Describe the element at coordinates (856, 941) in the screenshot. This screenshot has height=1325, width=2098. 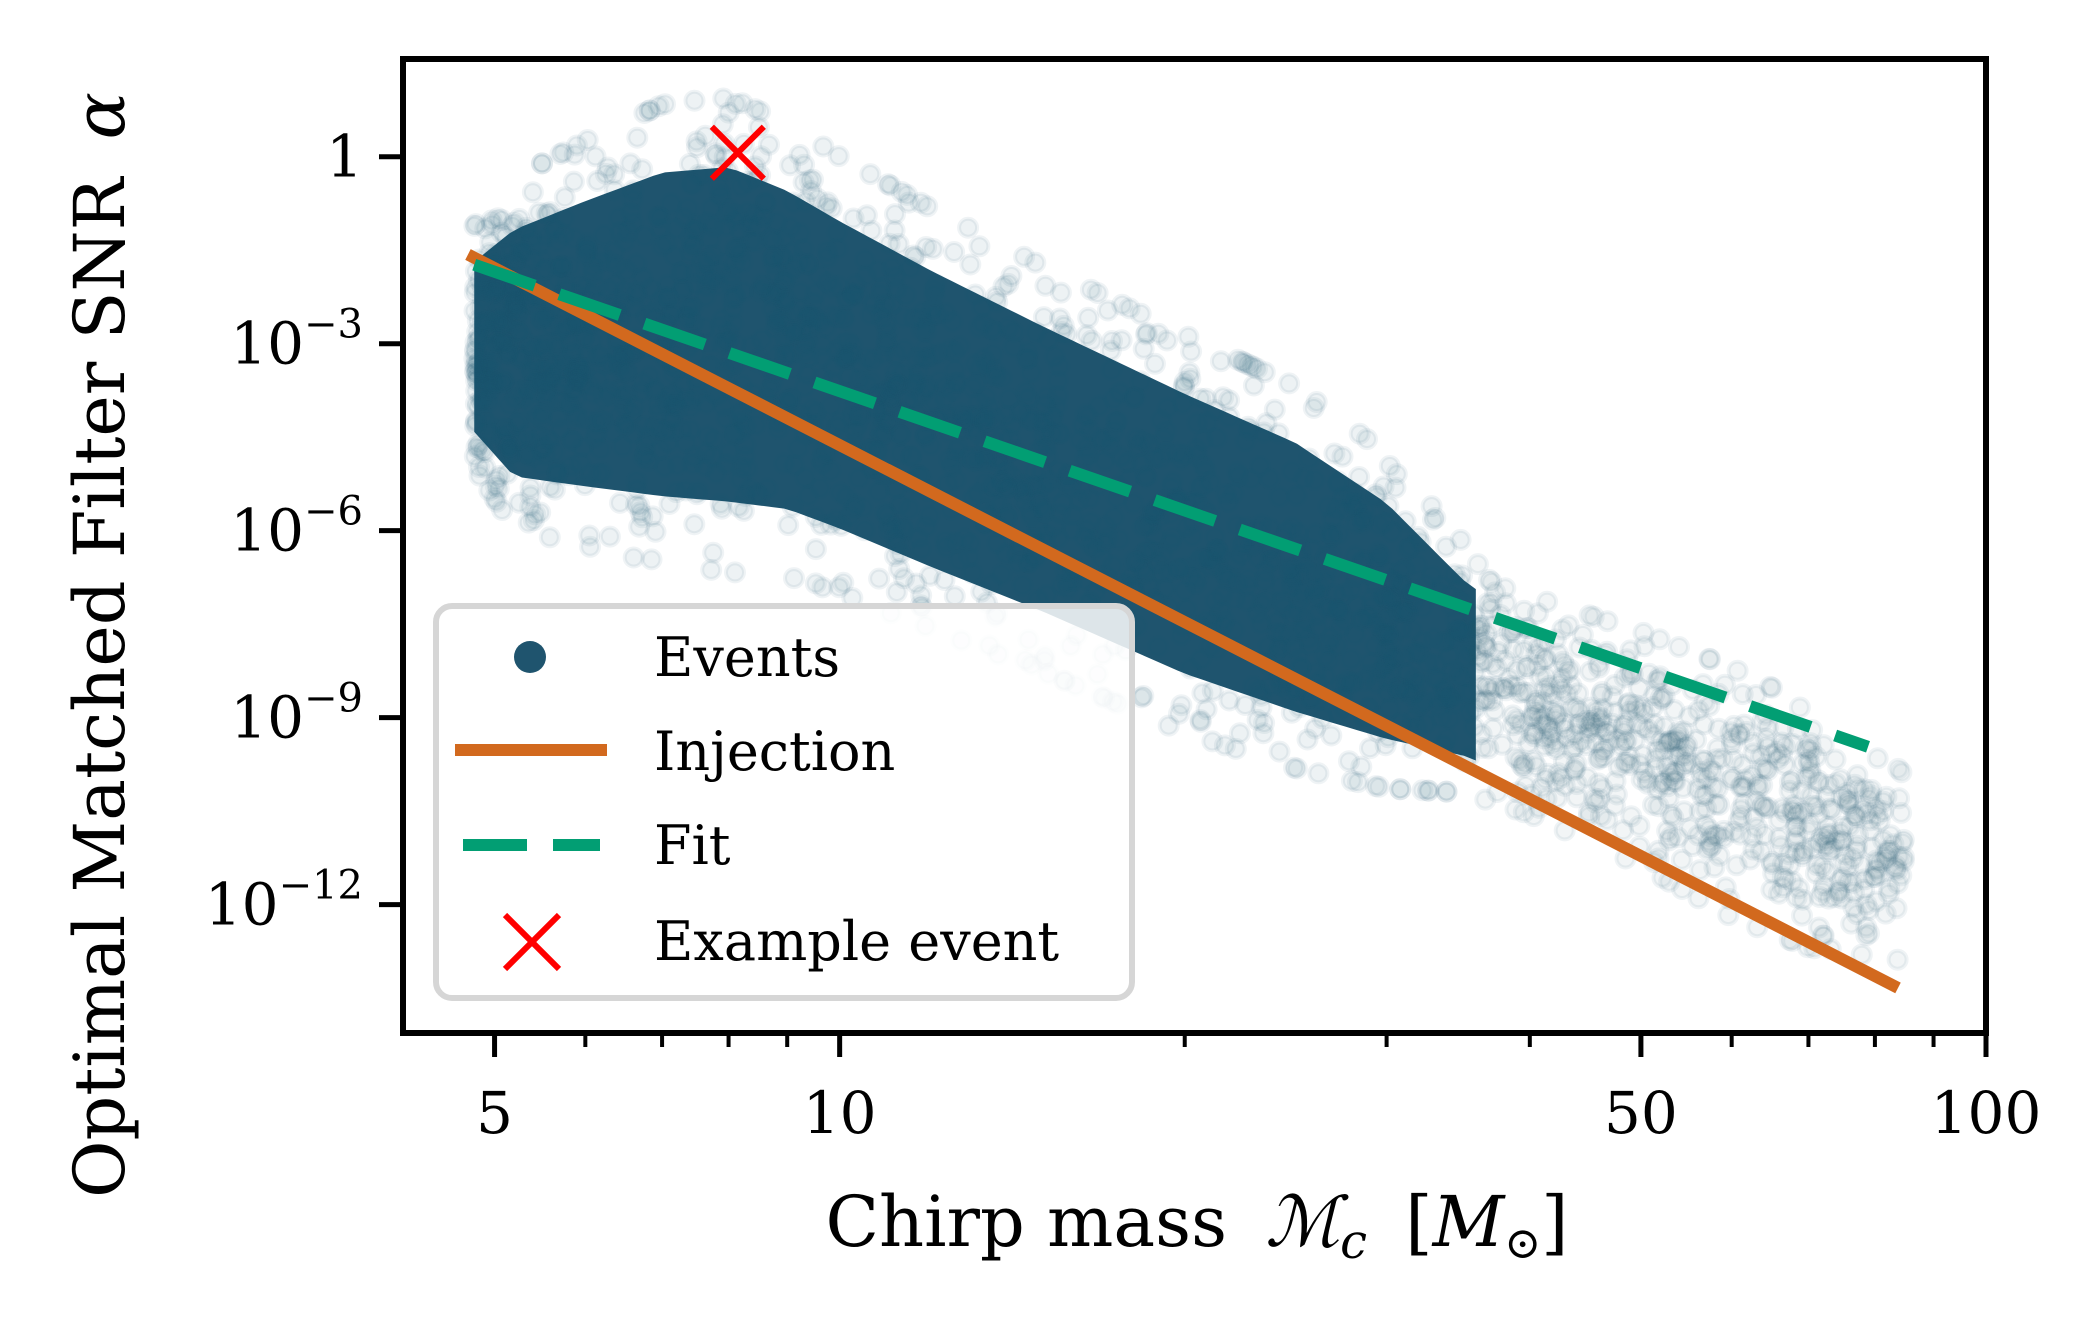
I see `legend-label-example: Example event` at that location.